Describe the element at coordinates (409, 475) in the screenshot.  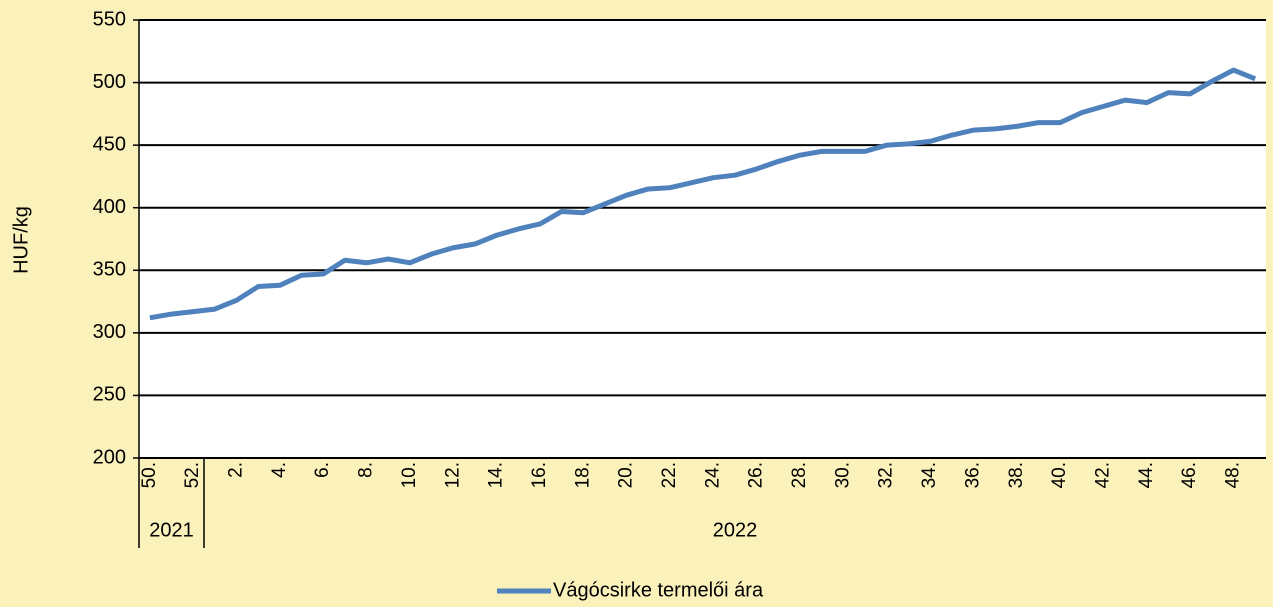
I see `x-tick-label: 10.` at that location.